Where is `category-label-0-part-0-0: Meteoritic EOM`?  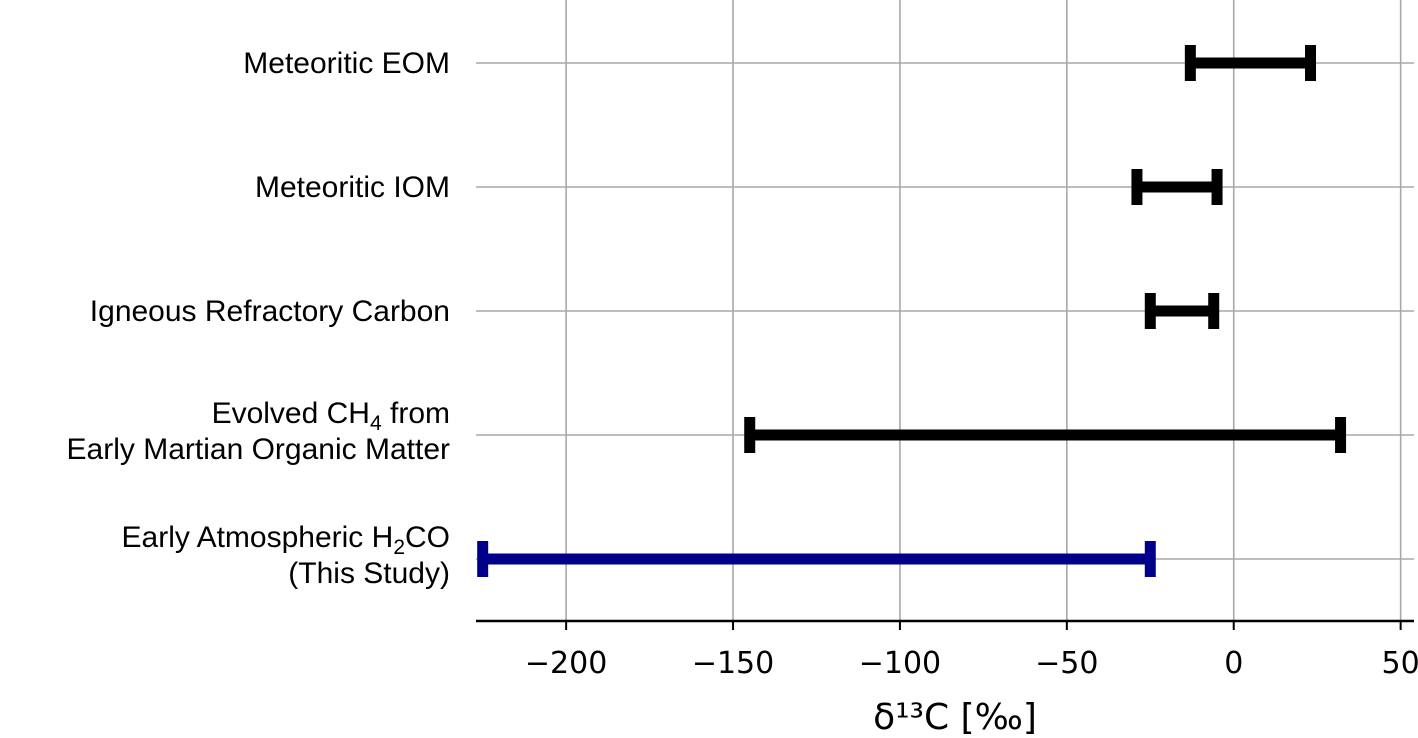
category-label-0-part-0-0: Meteoritic EOM is located at coordinates (346, 63).